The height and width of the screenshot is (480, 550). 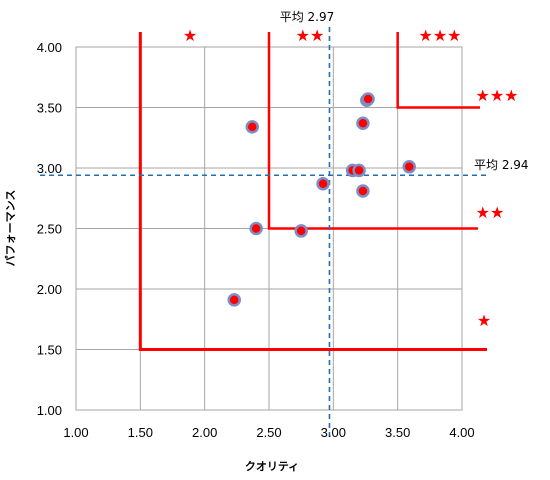 What do you see at coordinates (490, 212) in the screenshot?
I see `star-two-right: ★★` at bounding box center [490, 212].